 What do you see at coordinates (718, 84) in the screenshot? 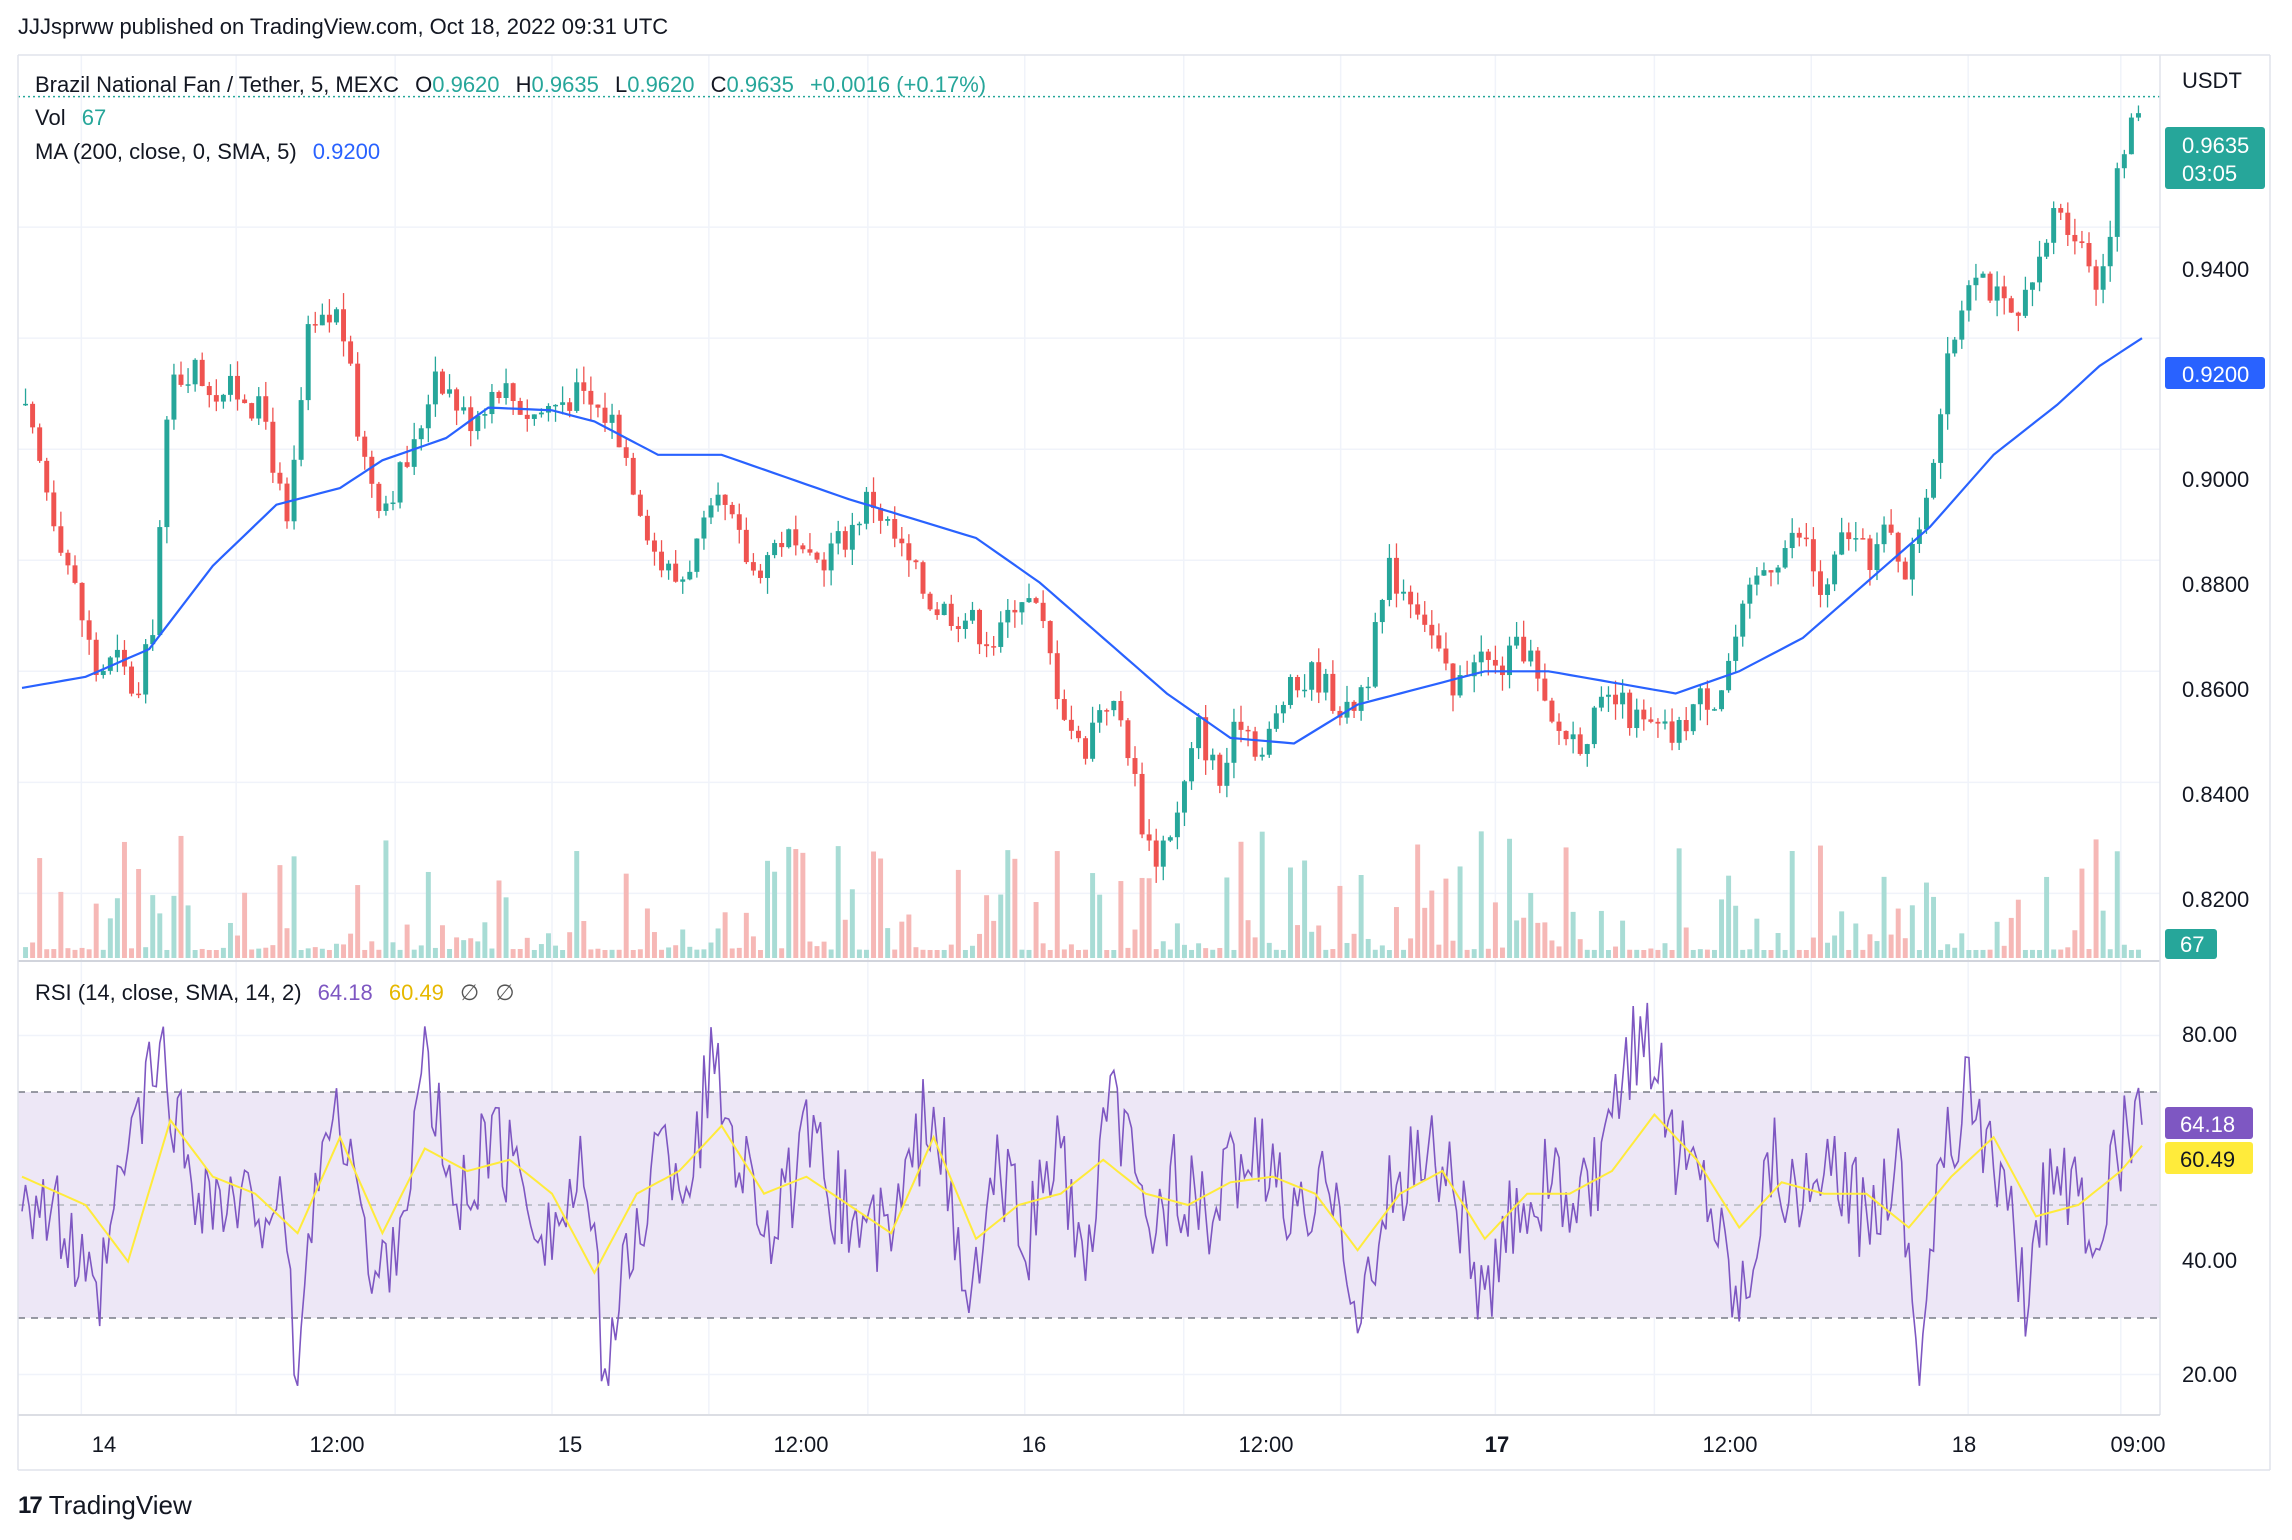
I see `close-label: C` at bounding box center [718, 84].